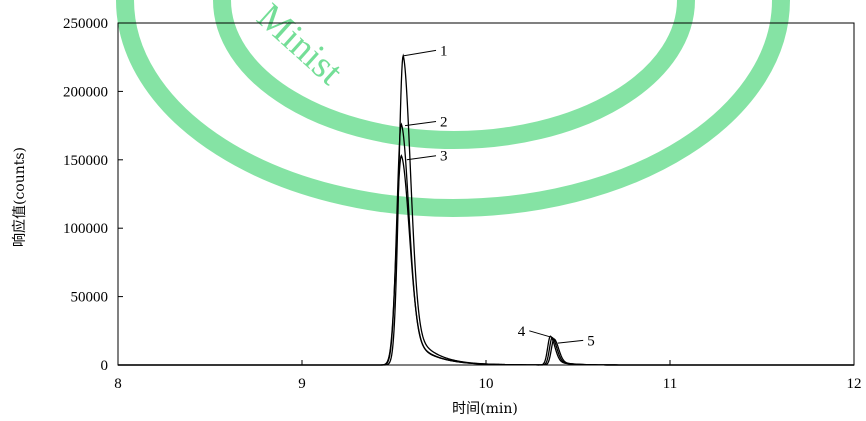  I want to click on peak-label-4: 4, so click(522, 332).